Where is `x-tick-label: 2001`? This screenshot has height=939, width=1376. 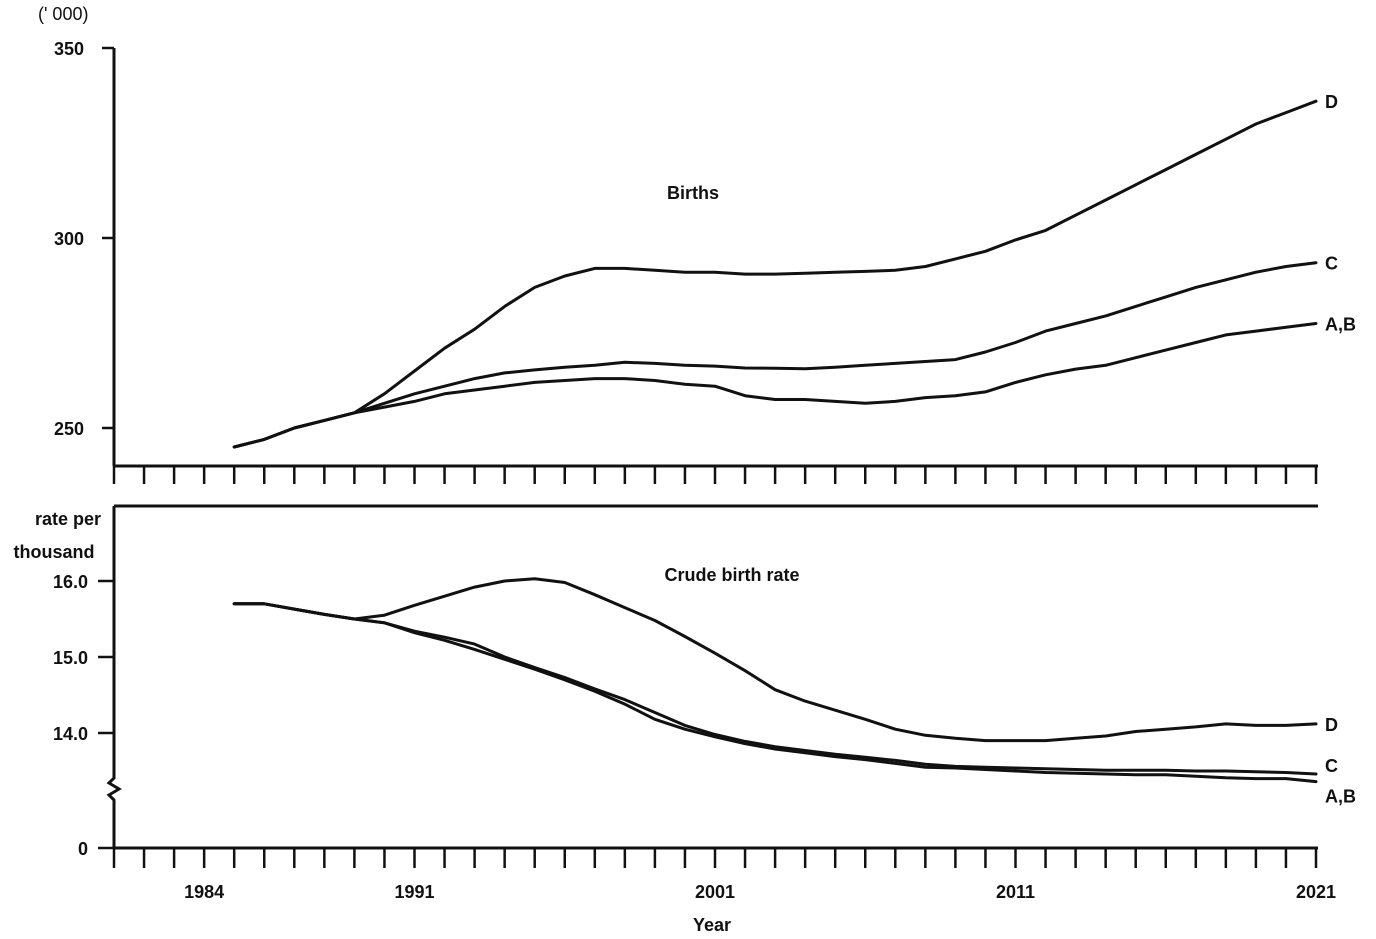 x-tick-label: 2001 is located at coordinates (715, 892).